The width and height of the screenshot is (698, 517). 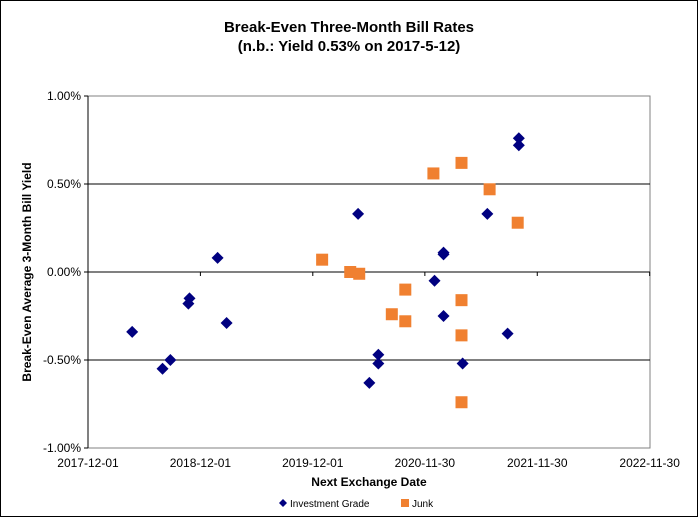 I want to click on x-axis-label: Next Exchange Date, so click(x=369, y=482).